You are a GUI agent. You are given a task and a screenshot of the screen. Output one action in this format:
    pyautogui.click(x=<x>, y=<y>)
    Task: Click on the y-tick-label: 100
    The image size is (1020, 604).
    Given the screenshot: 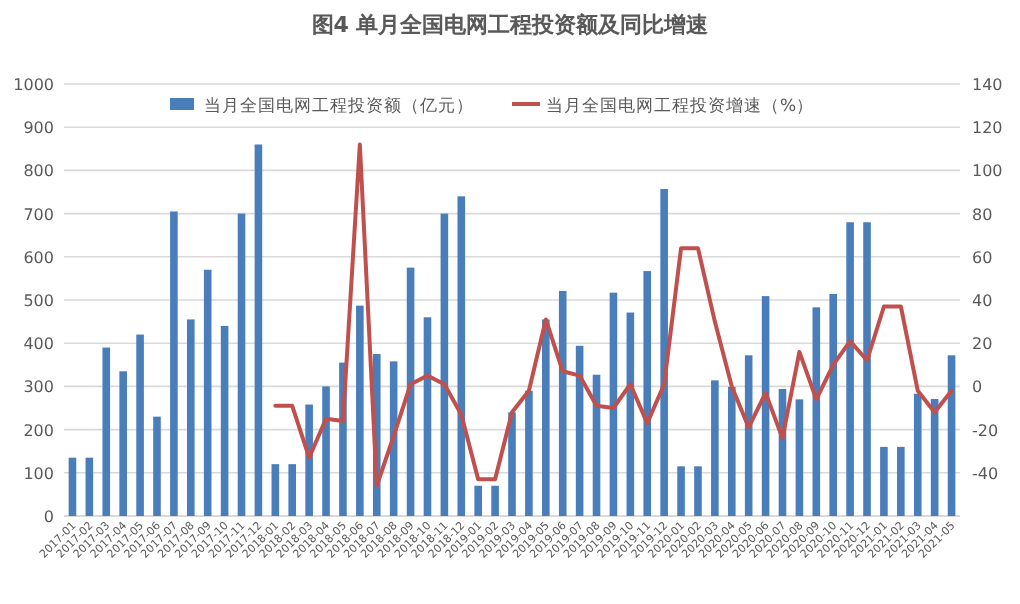 What is the action you would take?
    pyautogui.click(x=38, y=473)
    